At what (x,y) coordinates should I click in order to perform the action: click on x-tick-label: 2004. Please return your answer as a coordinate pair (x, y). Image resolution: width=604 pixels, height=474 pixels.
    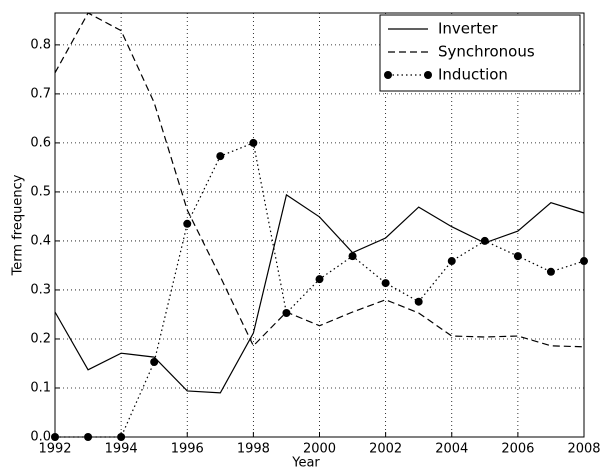
    Looking at the image, I should click on (451, 449).